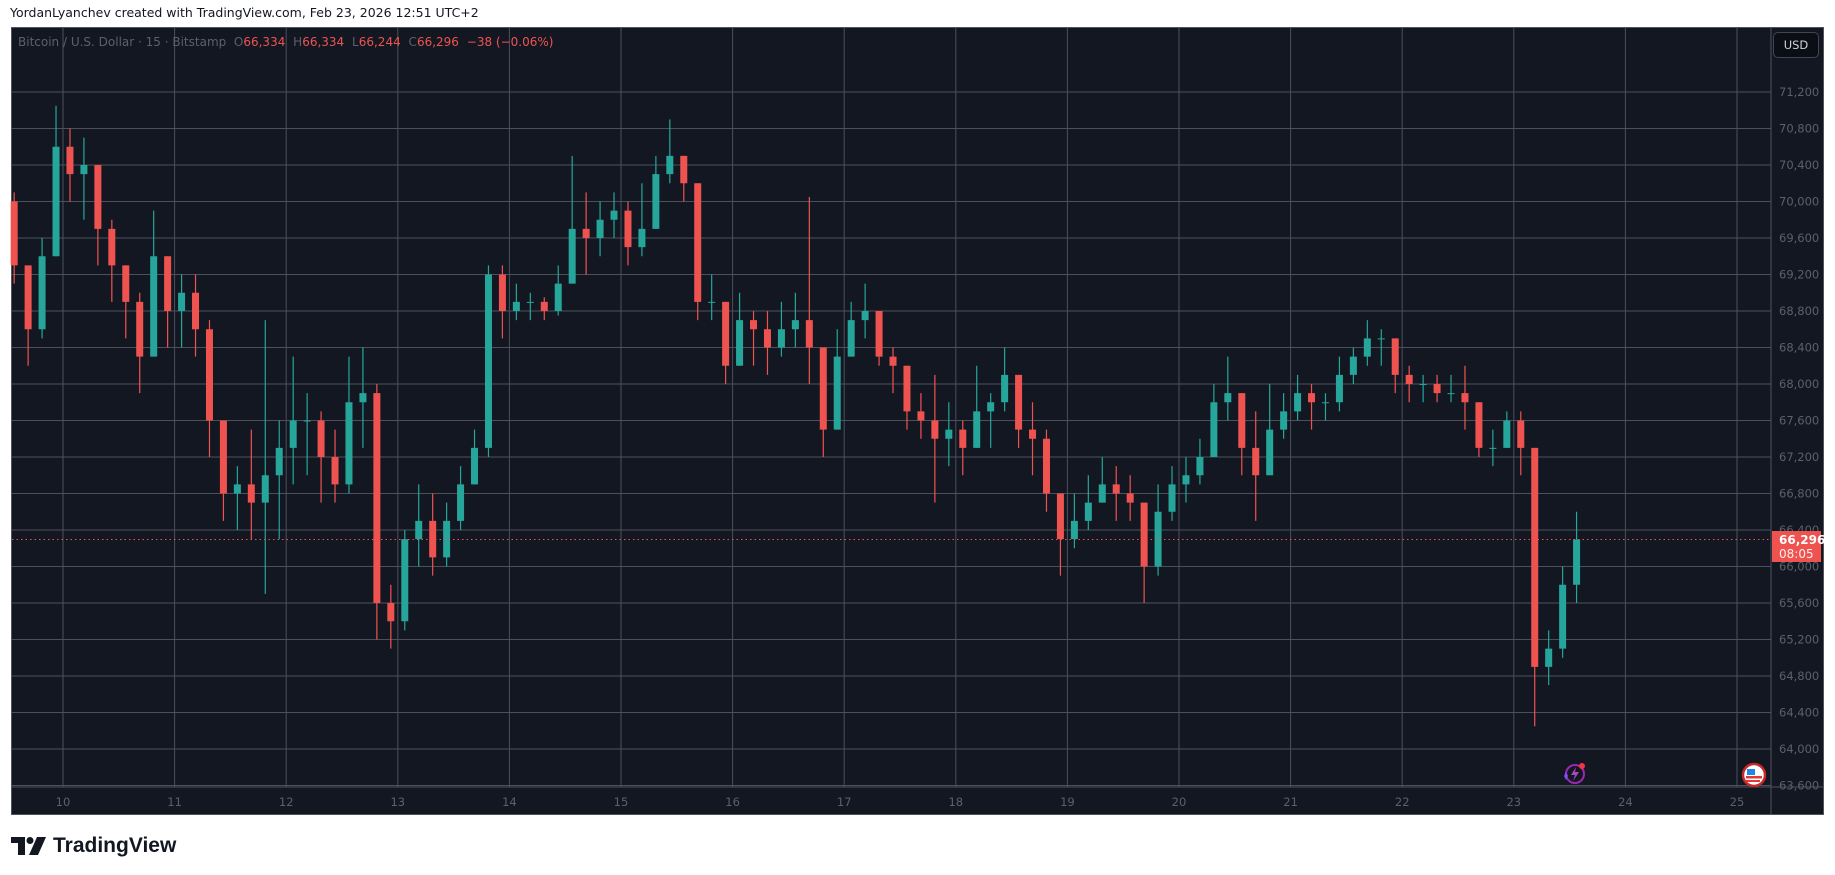  Describe the element at coordinates (122, 42) in the screenshot. I see `symbol-name: Bitcoin / U.S. Dollar · 15 · Bitstamp` at that location.